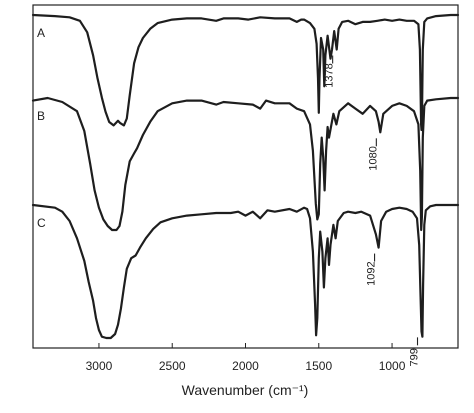 The image size is (474, 413). What do you see at coordinates (41, 116) in the screenshot?
I see `series-b-label: B` at bounding box center [41, 116].